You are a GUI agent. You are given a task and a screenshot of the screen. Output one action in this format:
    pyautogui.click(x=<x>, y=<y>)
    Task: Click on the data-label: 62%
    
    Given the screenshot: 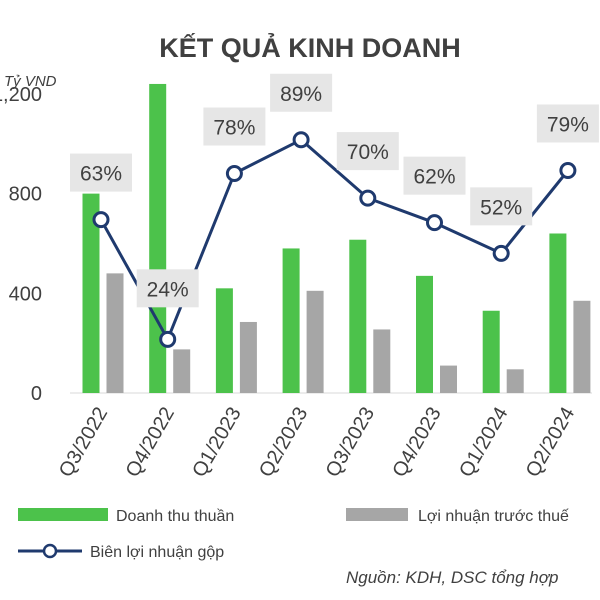 What is the action you would take?
    pyautogui.click(x=434, y=177)
    